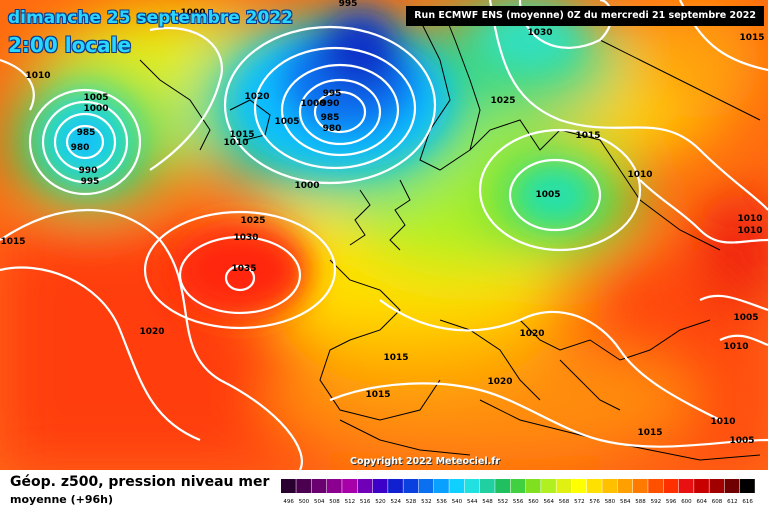  I want to click on scale-tick-label: 596, so click(671, 502).